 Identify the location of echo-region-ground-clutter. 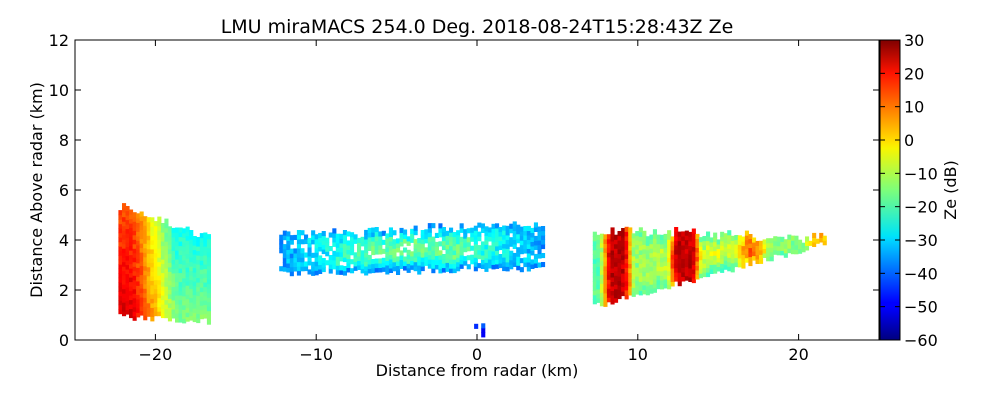
(480, 330).